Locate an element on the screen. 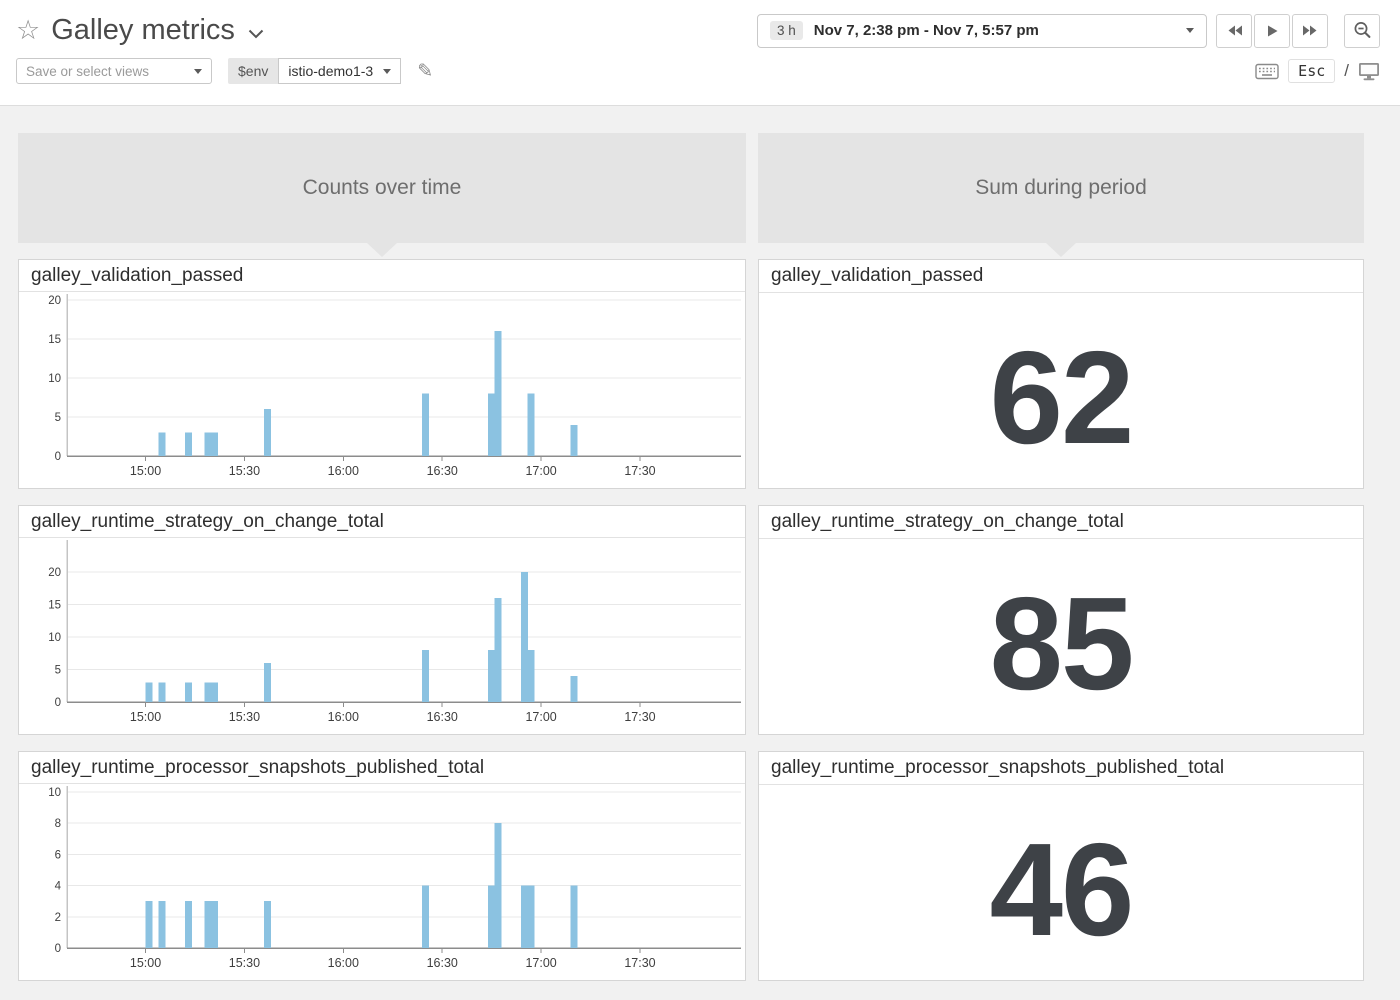 This screenshot has width=1400, height=1000. svg-text: 6 is located at coordinates (58, 855).